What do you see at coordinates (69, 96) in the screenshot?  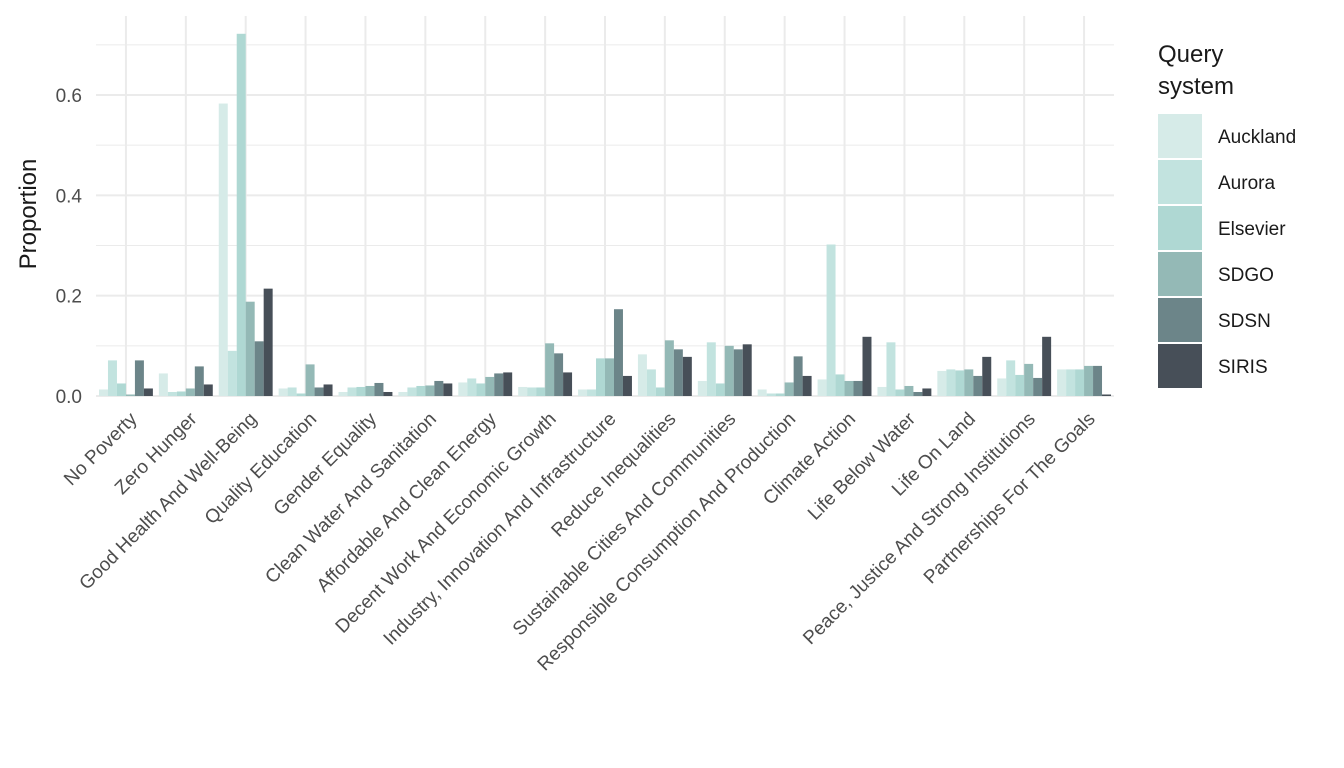 I see `y-tick-label: 0.6` at bounding box center [69, 96].